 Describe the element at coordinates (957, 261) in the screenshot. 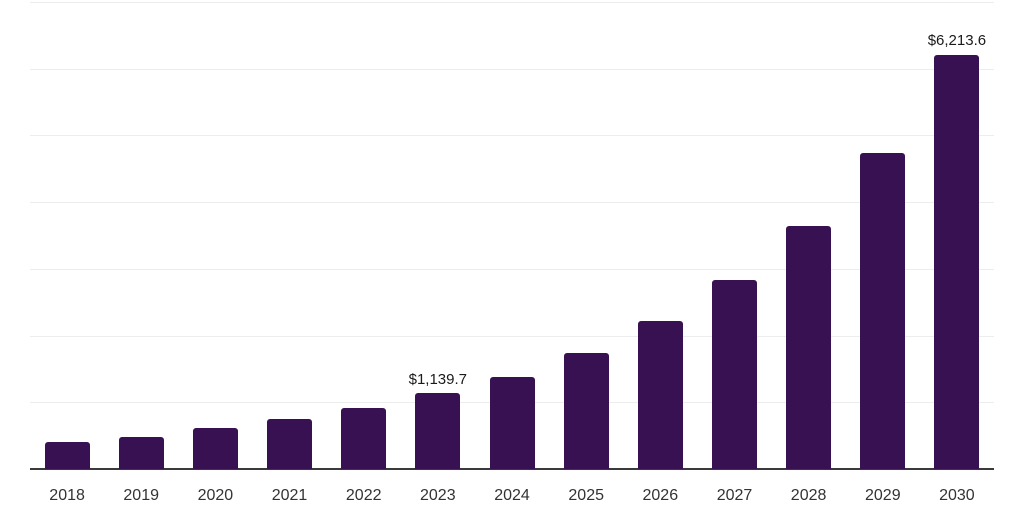

I see `bar-2030` at that location.